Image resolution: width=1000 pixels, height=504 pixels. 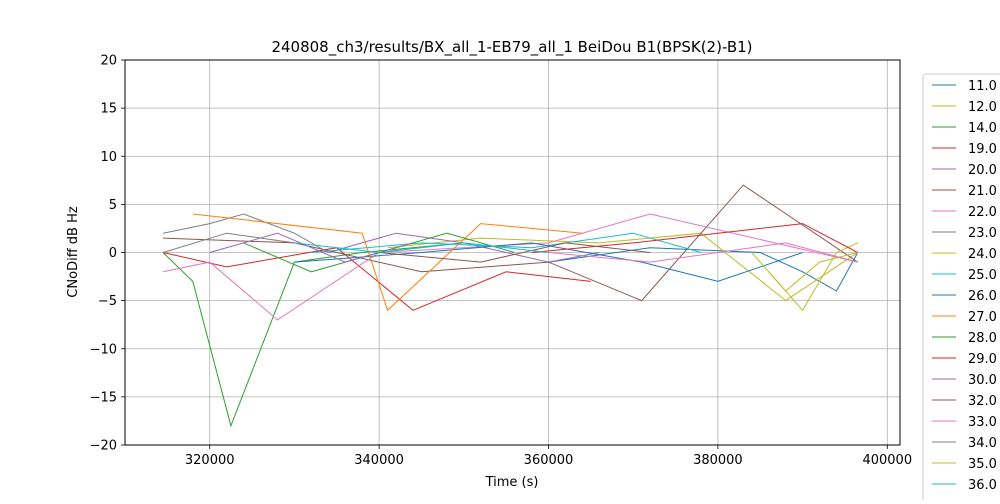 What do you see at coordinates (108, 109) in the screenshot?
I see `y-tick-label: 15` at bounding box center [108, 109].